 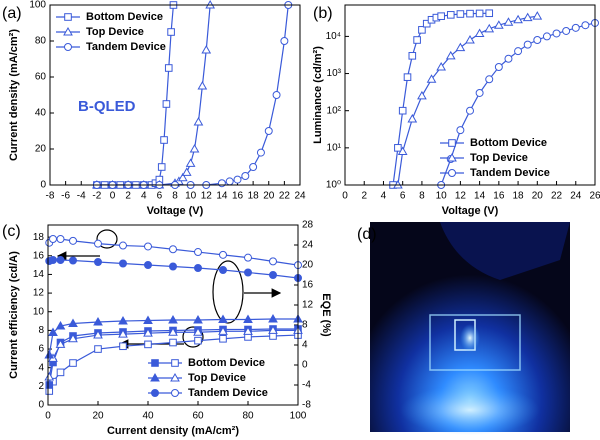 What do you see at coordinates (334, 110) in the screenshot?
I see `y-tick-label: 10²` at bounding box center [334, 110].